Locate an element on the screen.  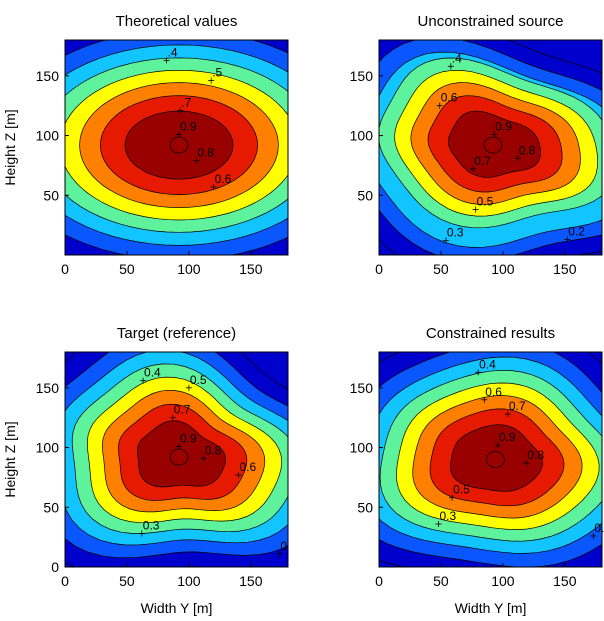
y-tick-label: 0 is located at coordinates (55, 567).